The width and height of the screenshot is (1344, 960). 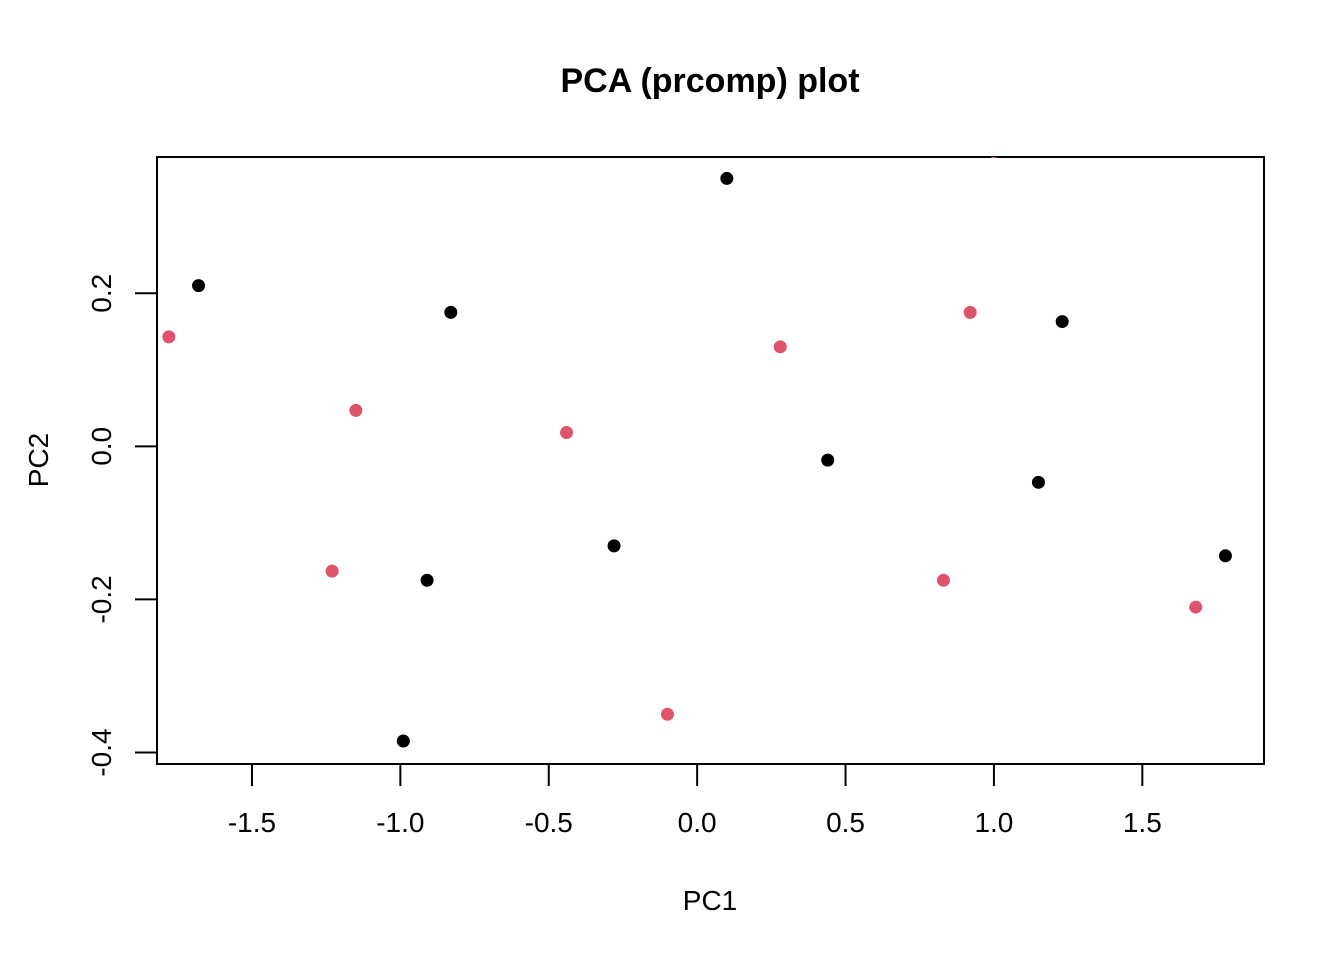 I want to click on y-axis-label: PC2, so click(x=38, y=460).